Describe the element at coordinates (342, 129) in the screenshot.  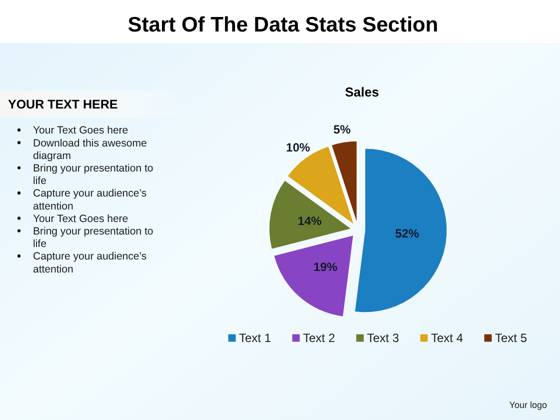
I see `data-label: 5%` at that location.